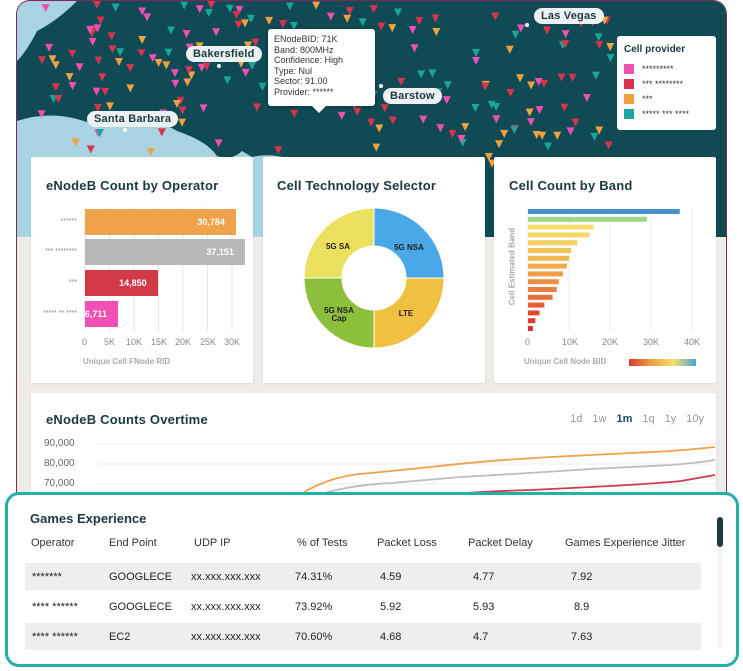  I want to click on tech-donut, so click(374, 270).